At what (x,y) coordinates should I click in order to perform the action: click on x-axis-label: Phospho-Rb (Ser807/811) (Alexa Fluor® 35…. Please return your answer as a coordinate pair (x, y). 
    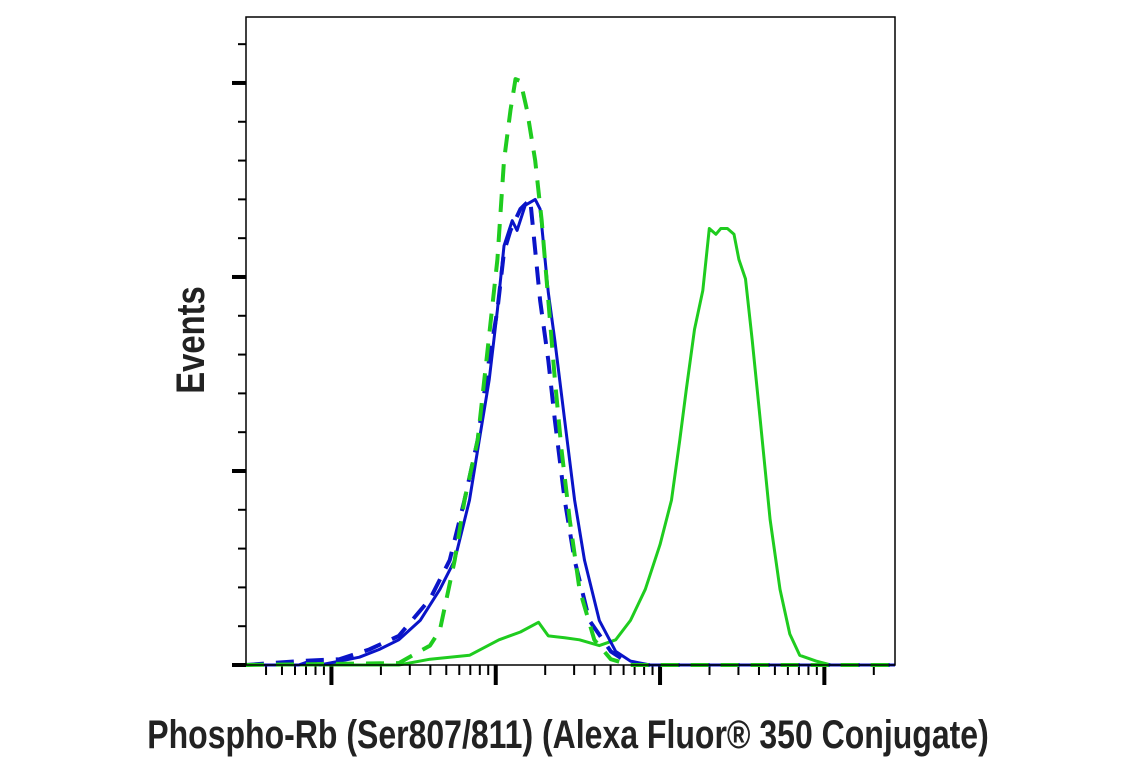
    Looking at the image, I should click on (567, 734).